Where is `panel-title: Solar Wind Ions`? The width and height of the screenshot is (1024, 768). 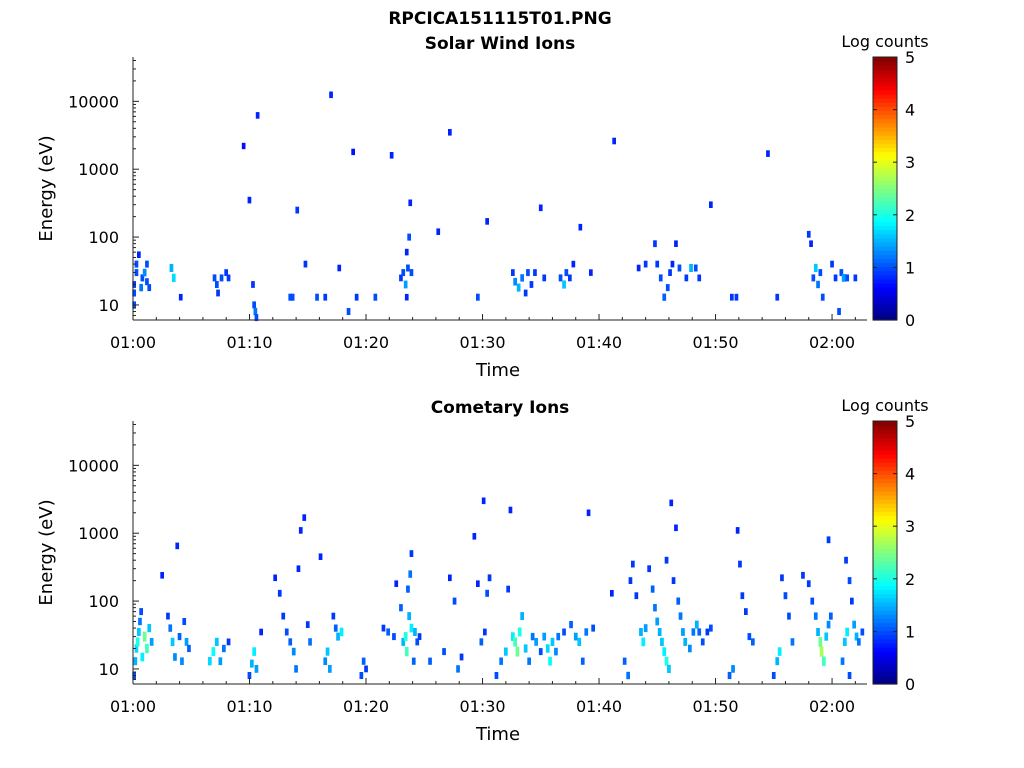
panel-title: Solar Wind Ions is located at coordinates (500, 44).